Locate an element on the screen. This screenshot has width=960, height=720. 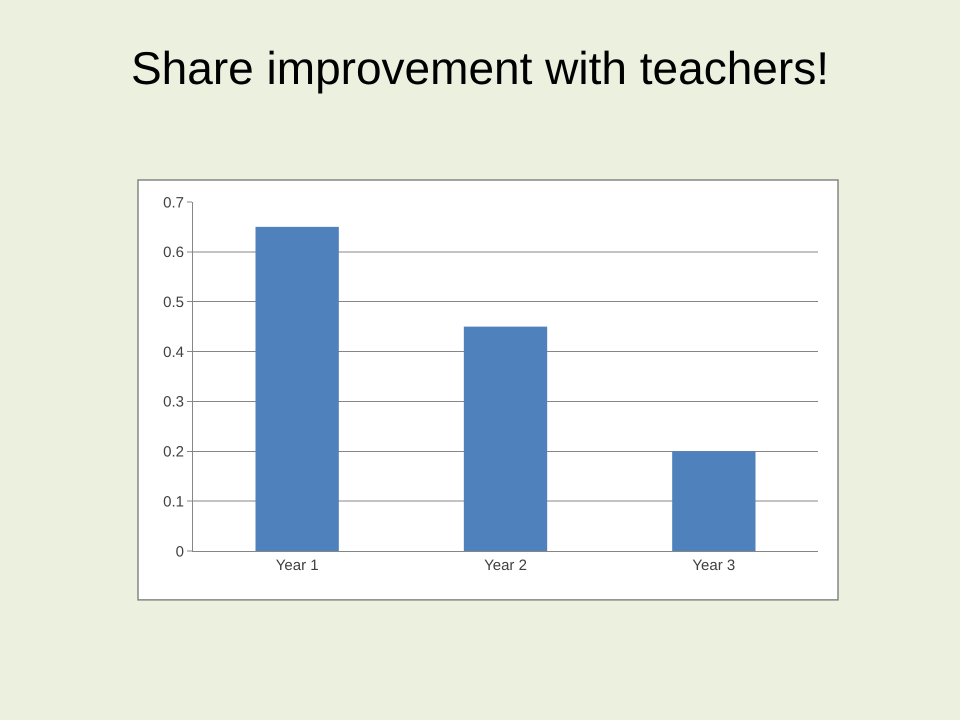
chart-title: Share improvement with teachers! is located at coordinates (480, 68).